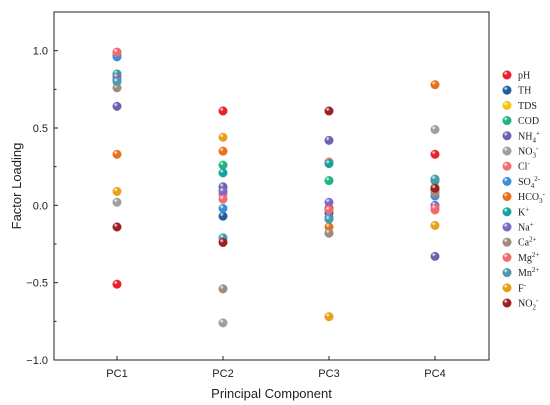  I want to click on legend-label: K+, so click(523, 211).